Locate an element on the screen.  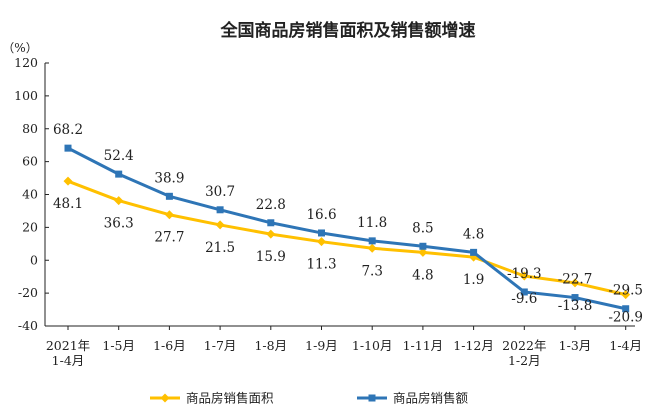
data-label-sales: -19.3 is located at coordinates (524, 274).